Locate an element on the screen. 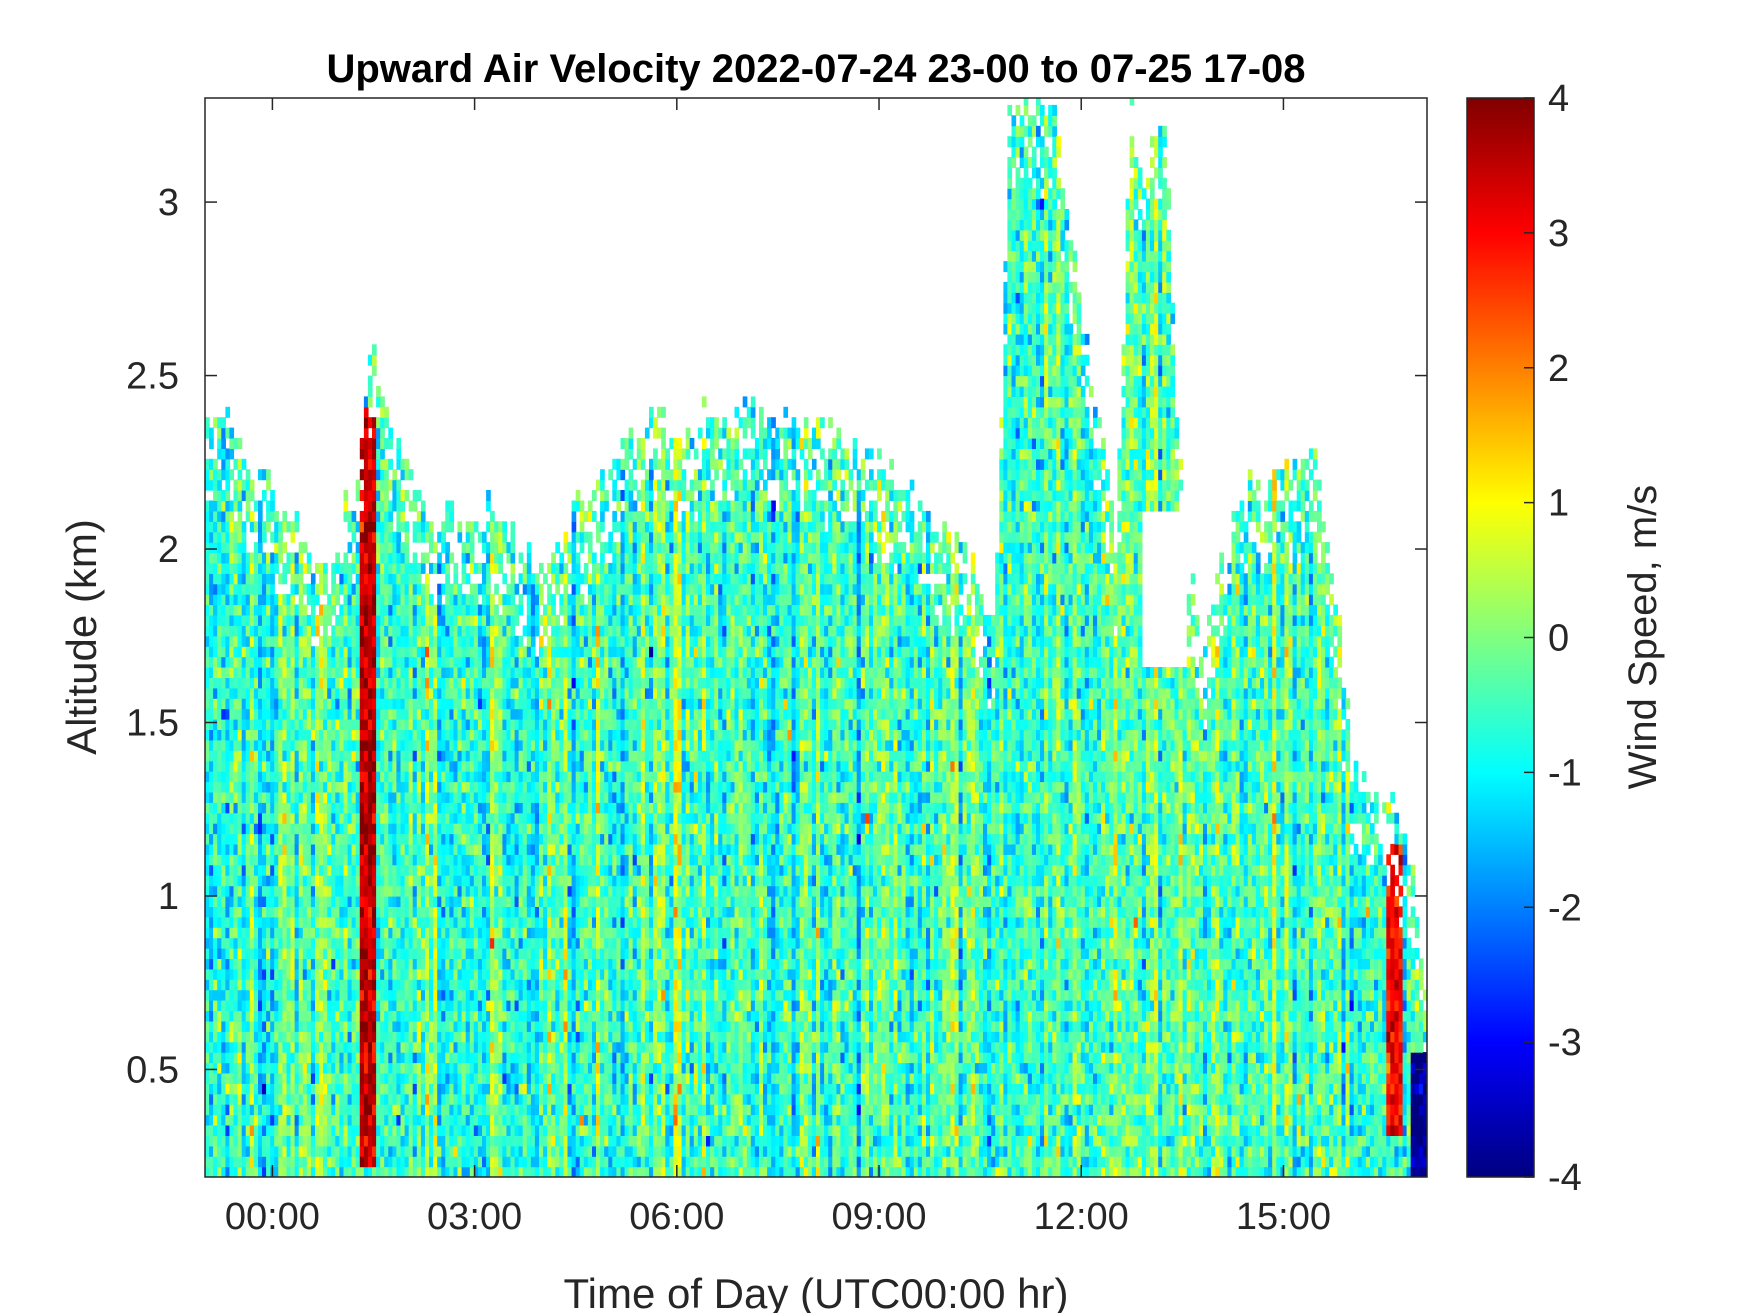 The image size is (1750, 1313). colorbar-tick-label: 1 is located at coordinates (1558, 504).